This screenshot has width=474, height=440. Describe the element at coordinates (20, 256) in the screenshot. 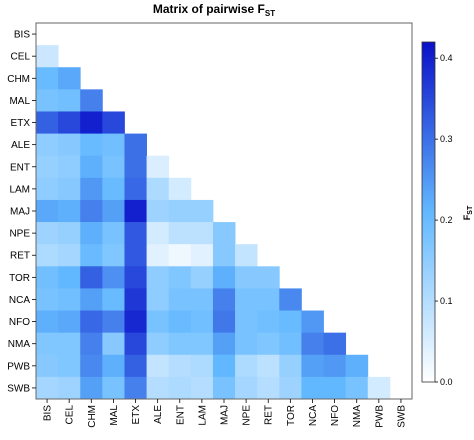

I see `row-label-ret: RET` at that location.